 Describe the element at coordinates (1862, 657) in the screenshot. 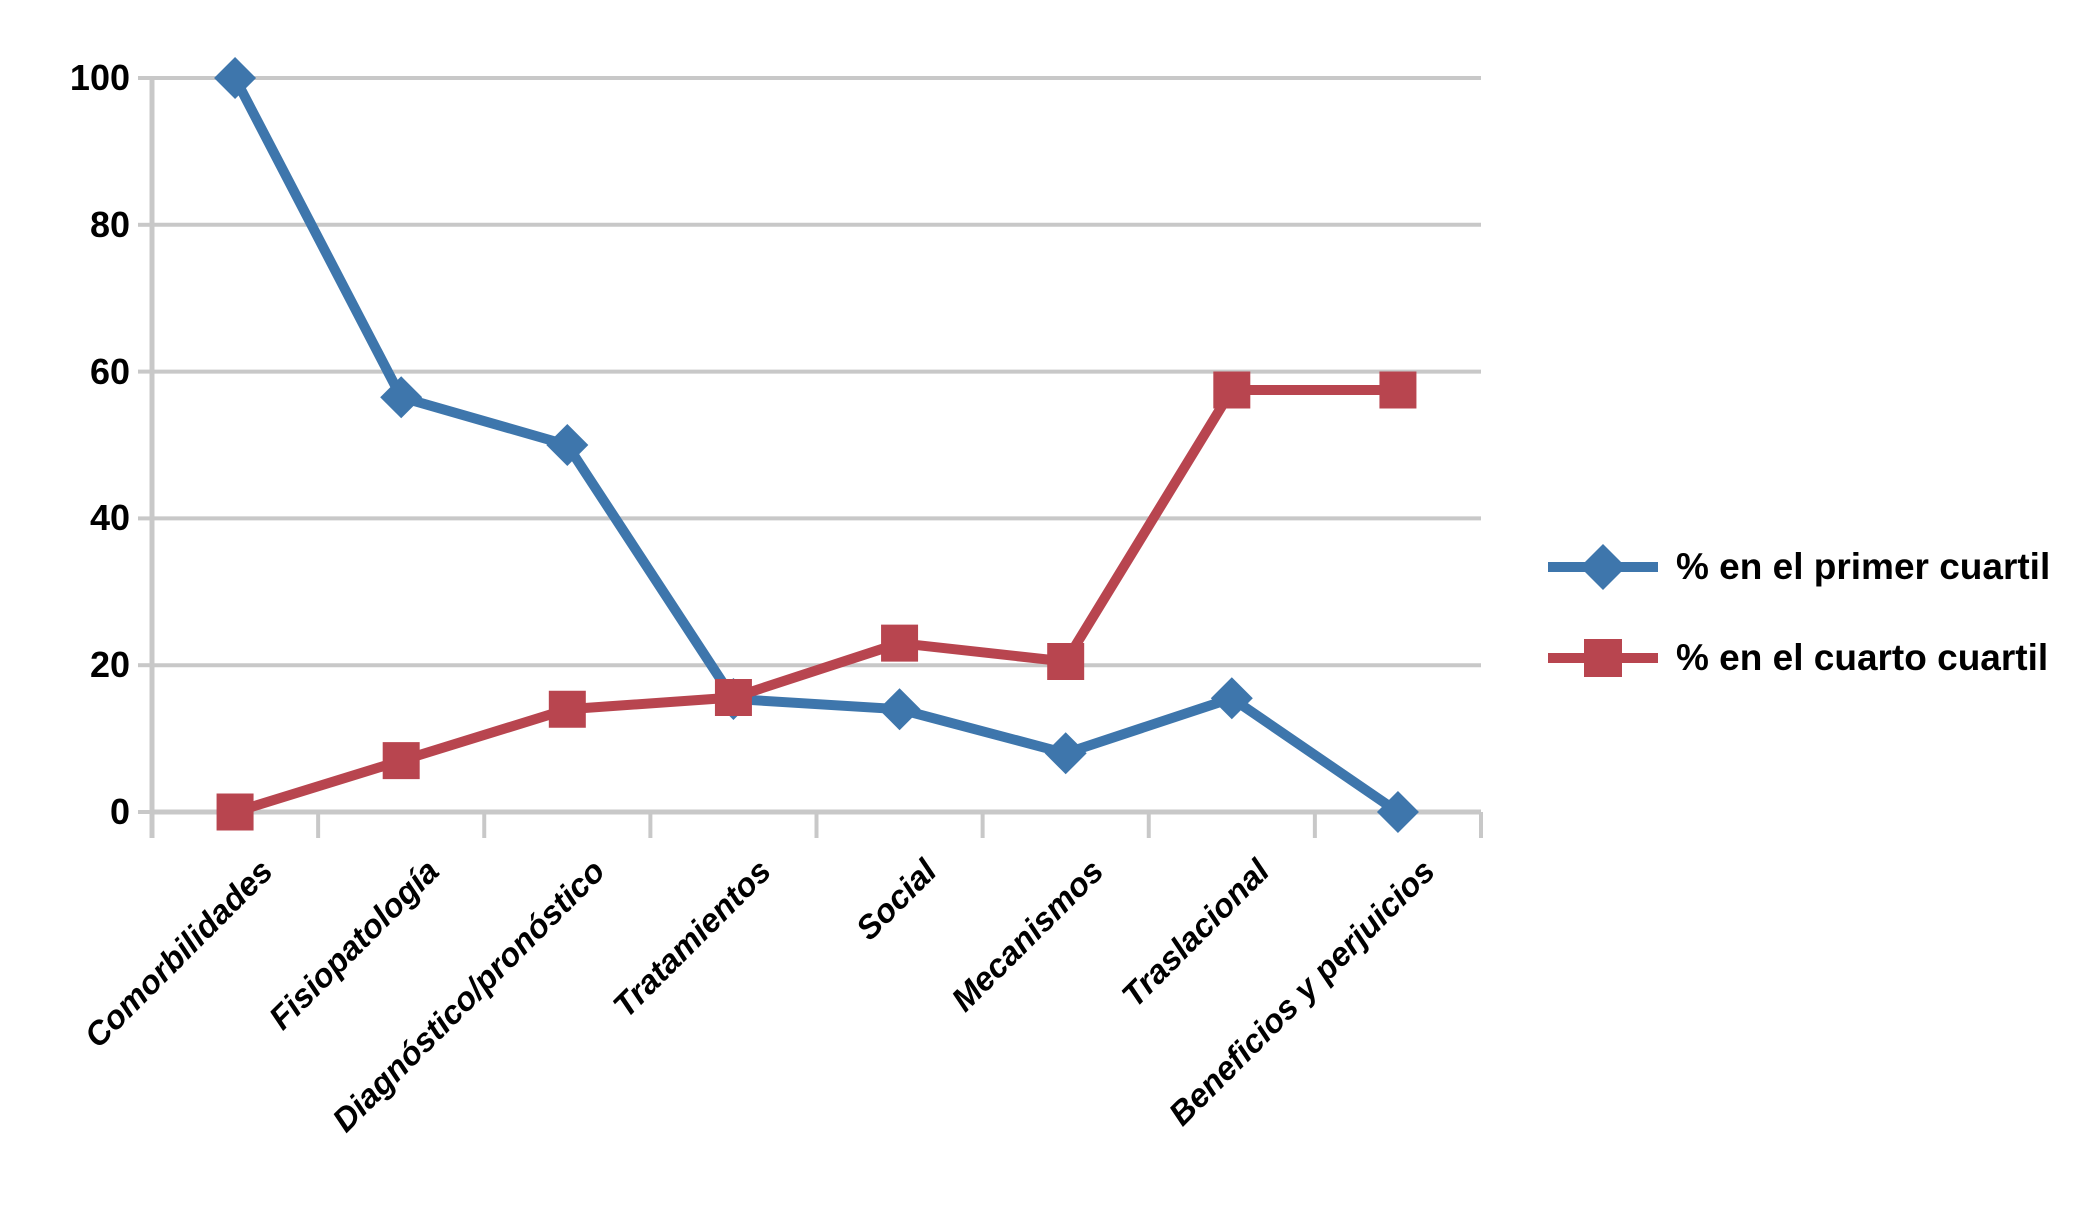

I see `legend-label-cuarto-cuartil: % en el cuarto cuartil` at that location.